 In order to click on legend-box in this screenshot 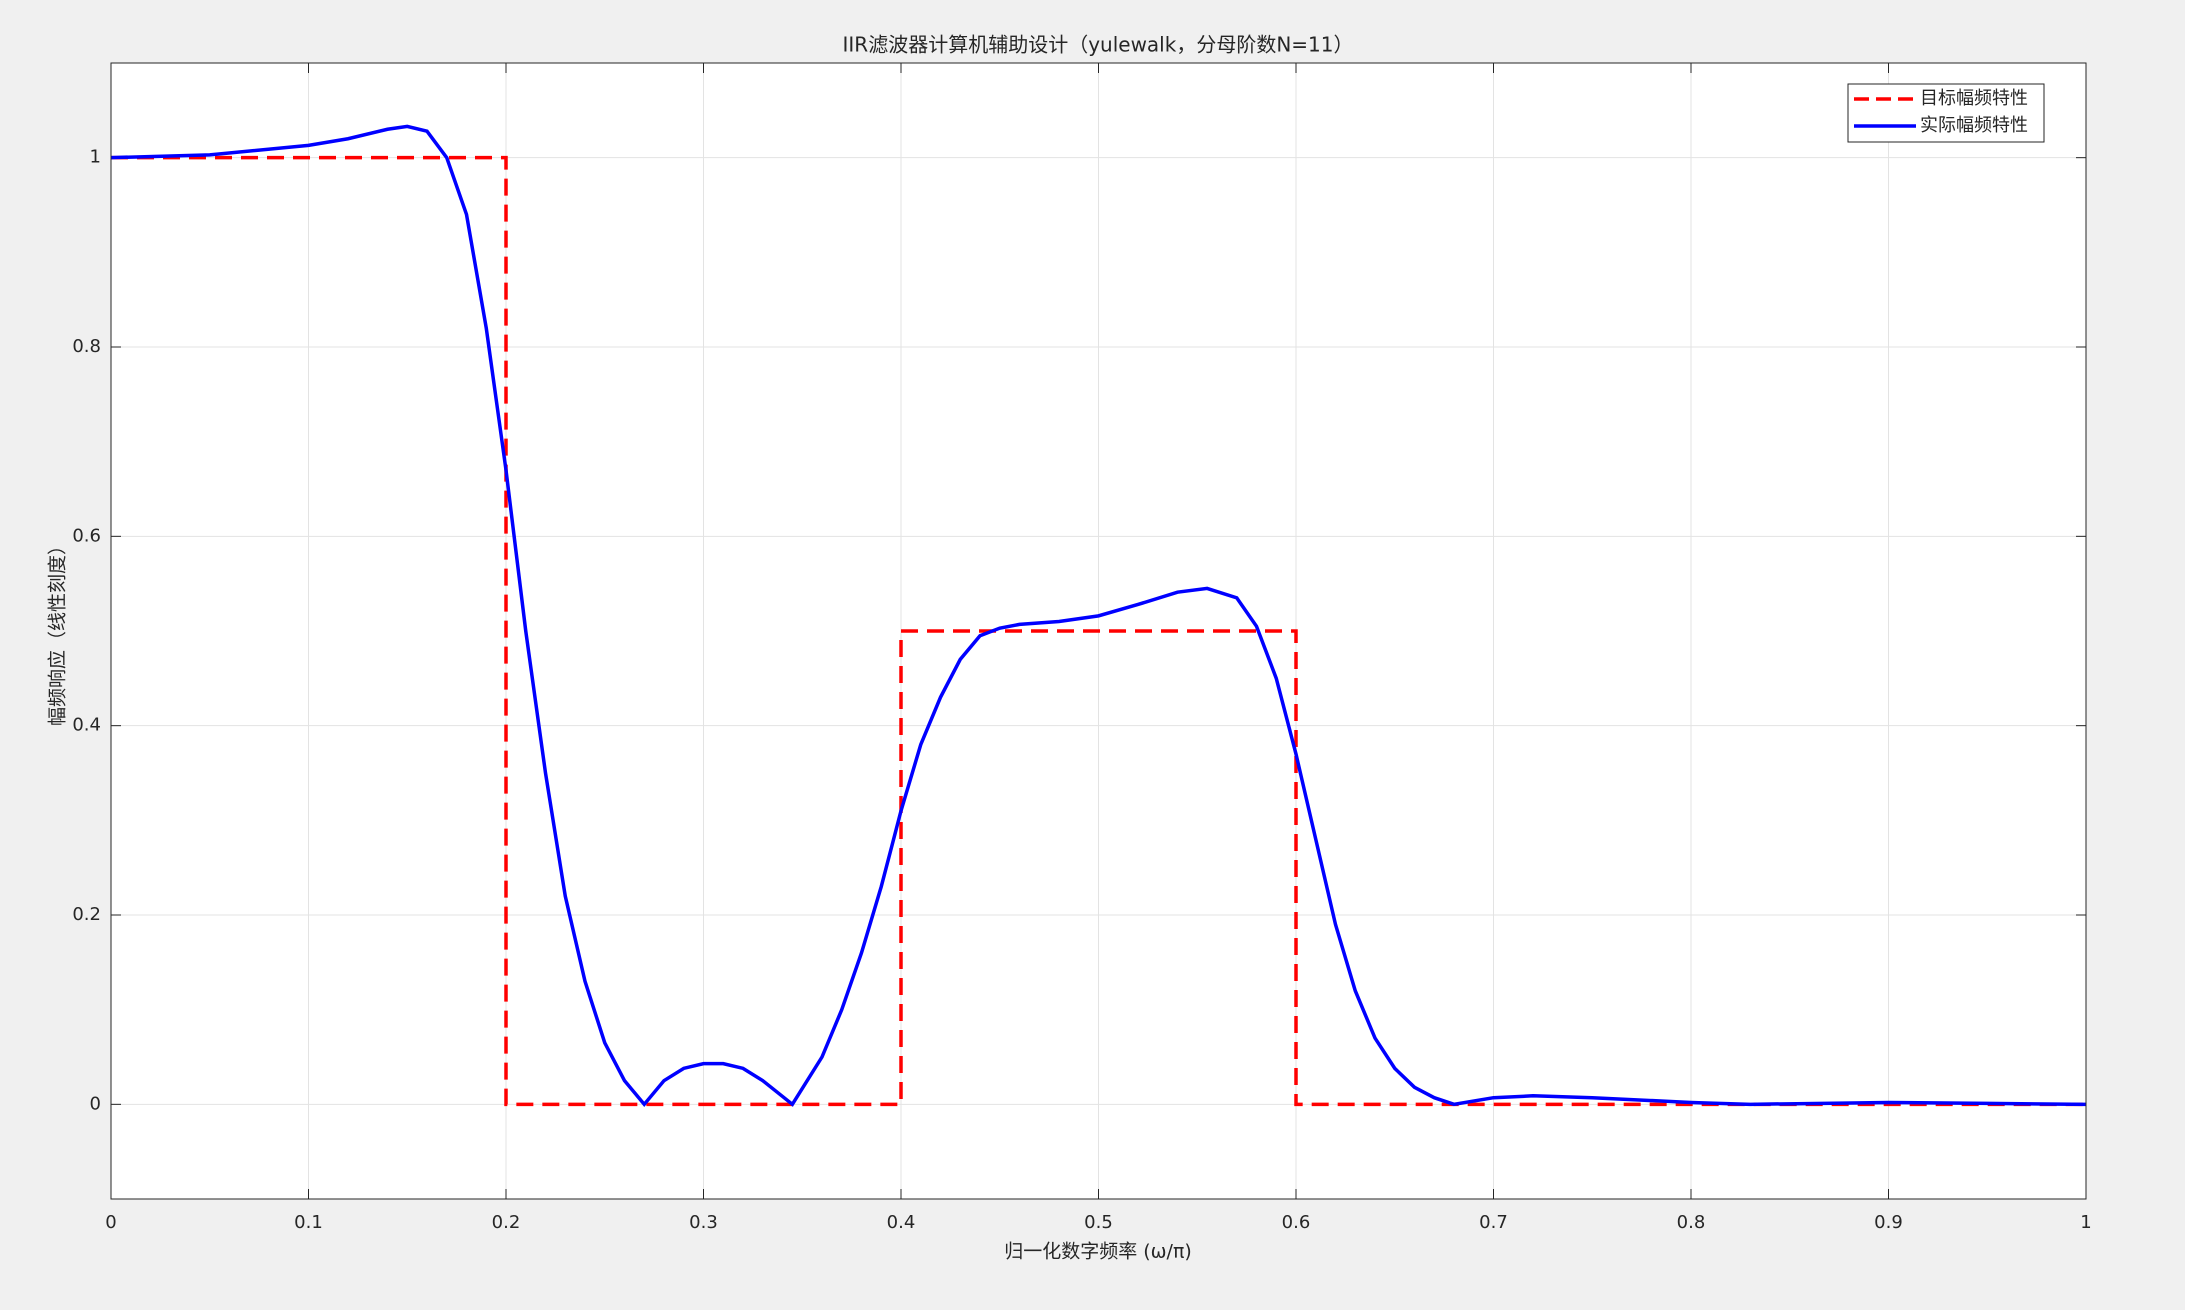, I will do `click(1946, 113)`.